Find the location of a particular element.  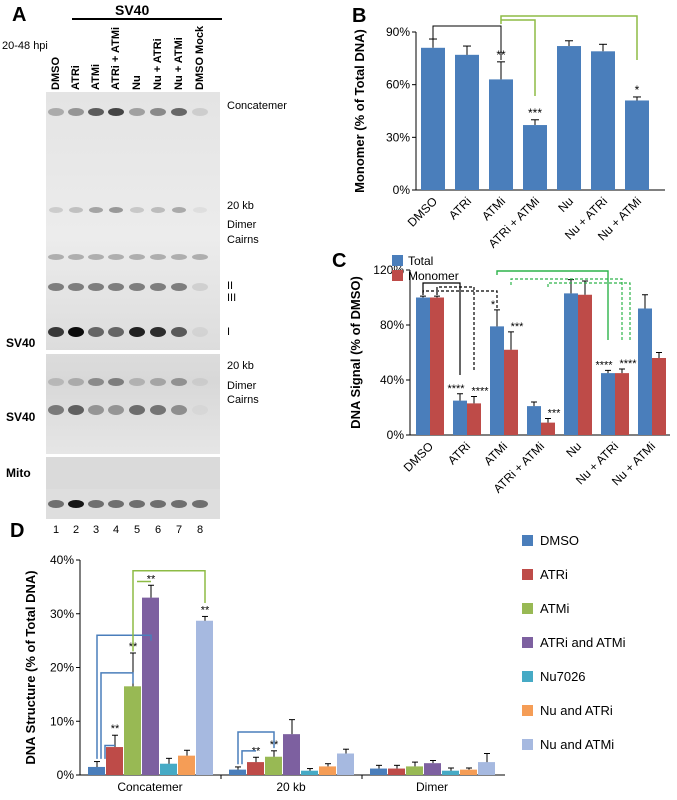

legend-label: DMSO is located at coordinates (559, 540).